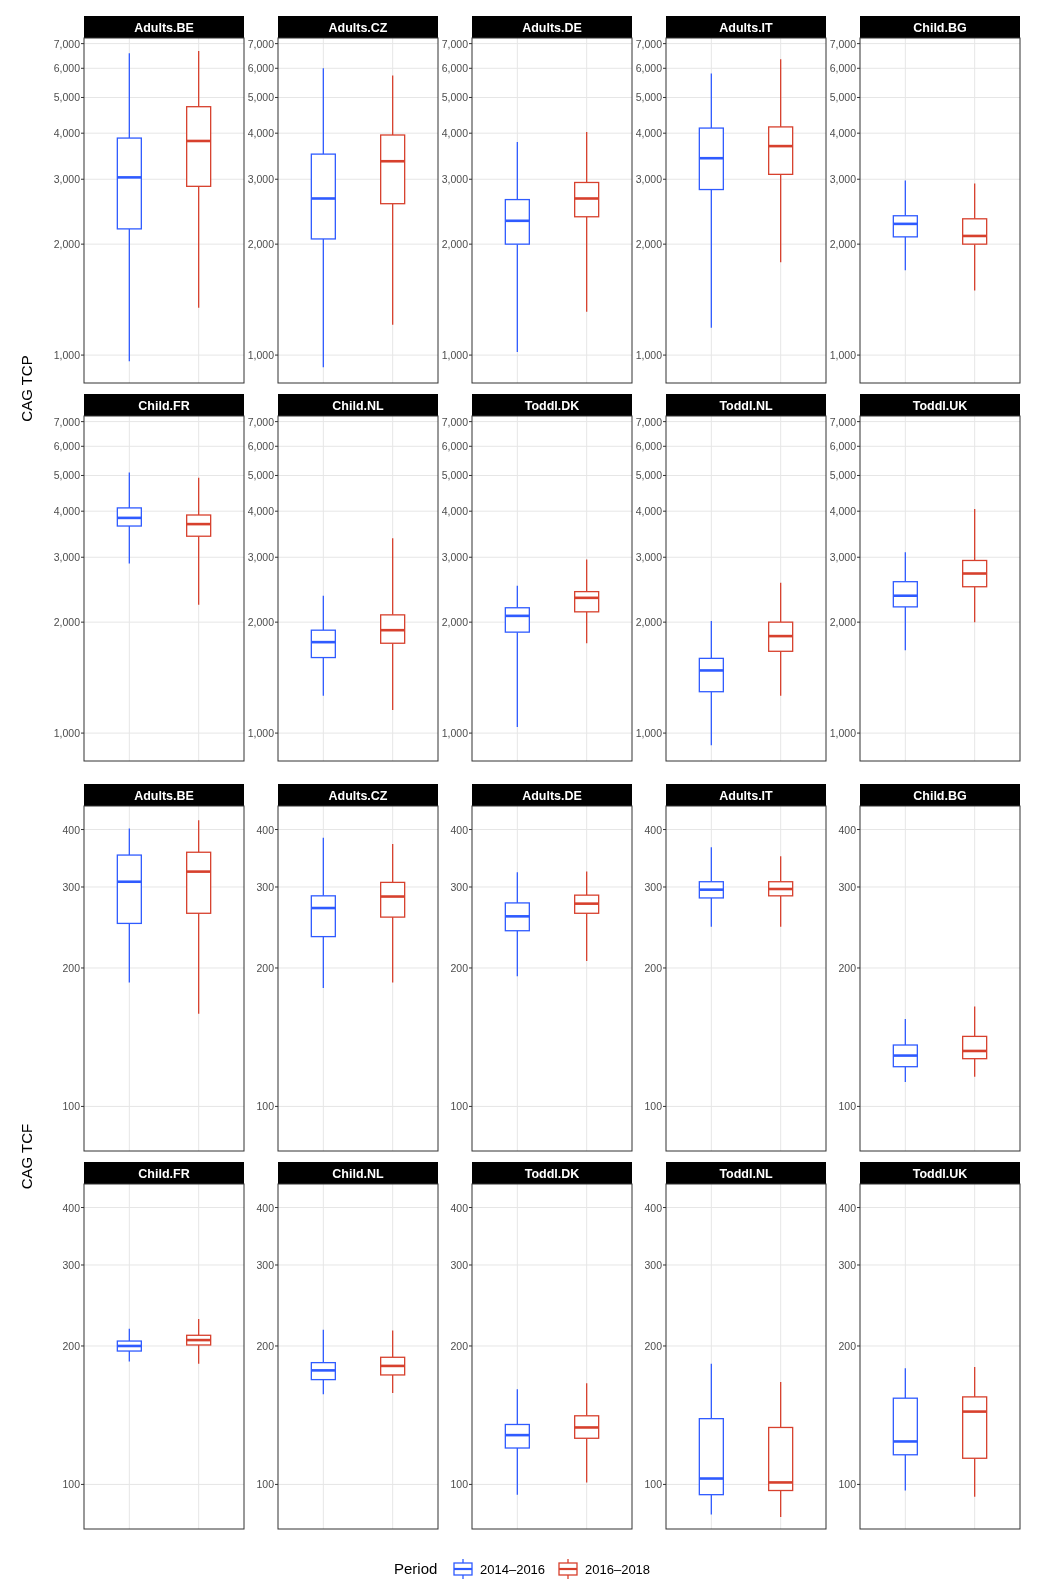 The image size is (1056, 1586). I want to click on legend-label: 2014–2016, so click(513, 1569).